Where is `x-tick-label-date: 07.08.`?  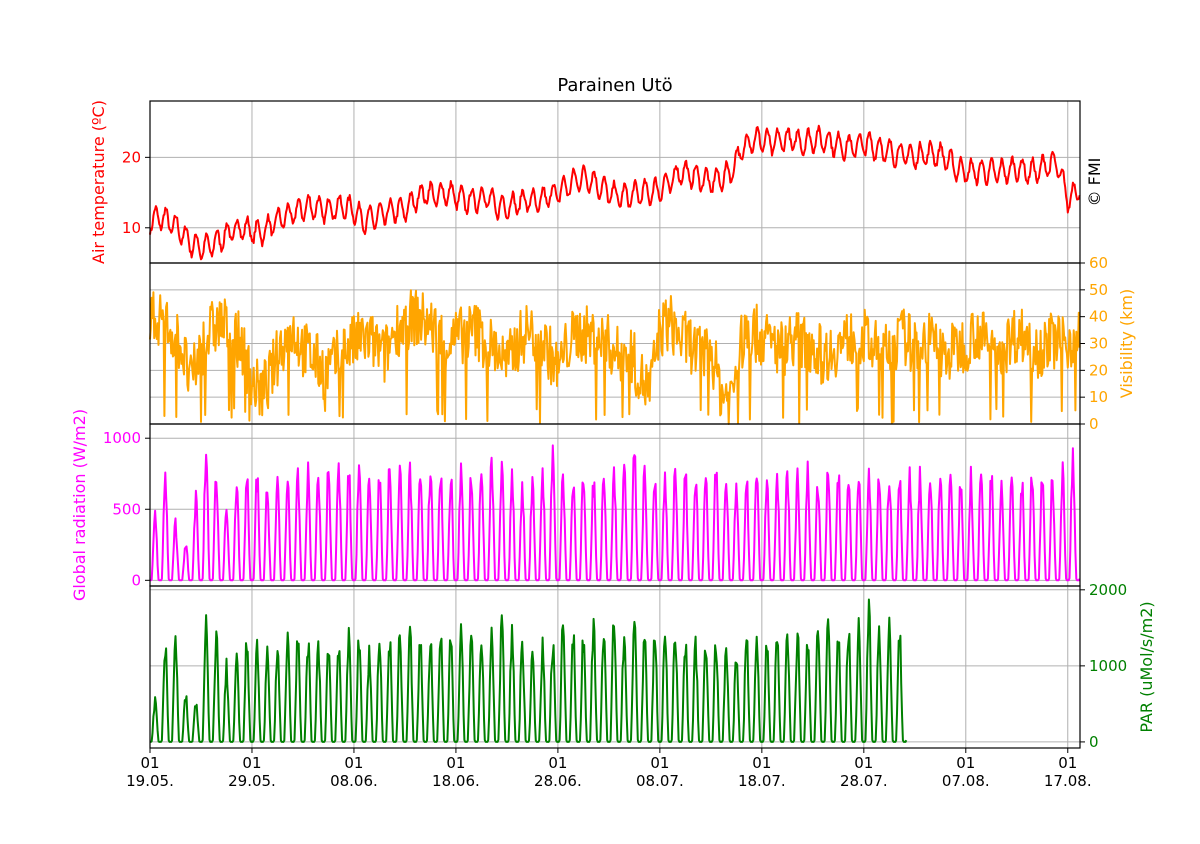
x-tick-label-date: 07.08. is located at coordinates (966, 781).